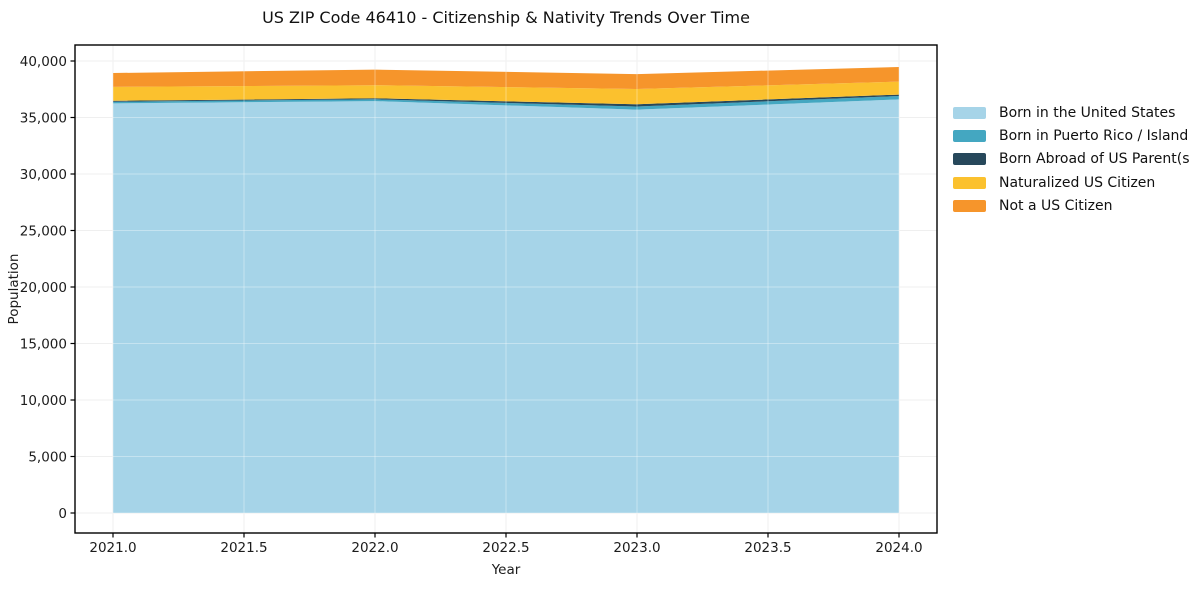 Image resolution: width=1189 pixels, height=590 pixels. I want to click on y-tick-label: 0, so click(62, 514).